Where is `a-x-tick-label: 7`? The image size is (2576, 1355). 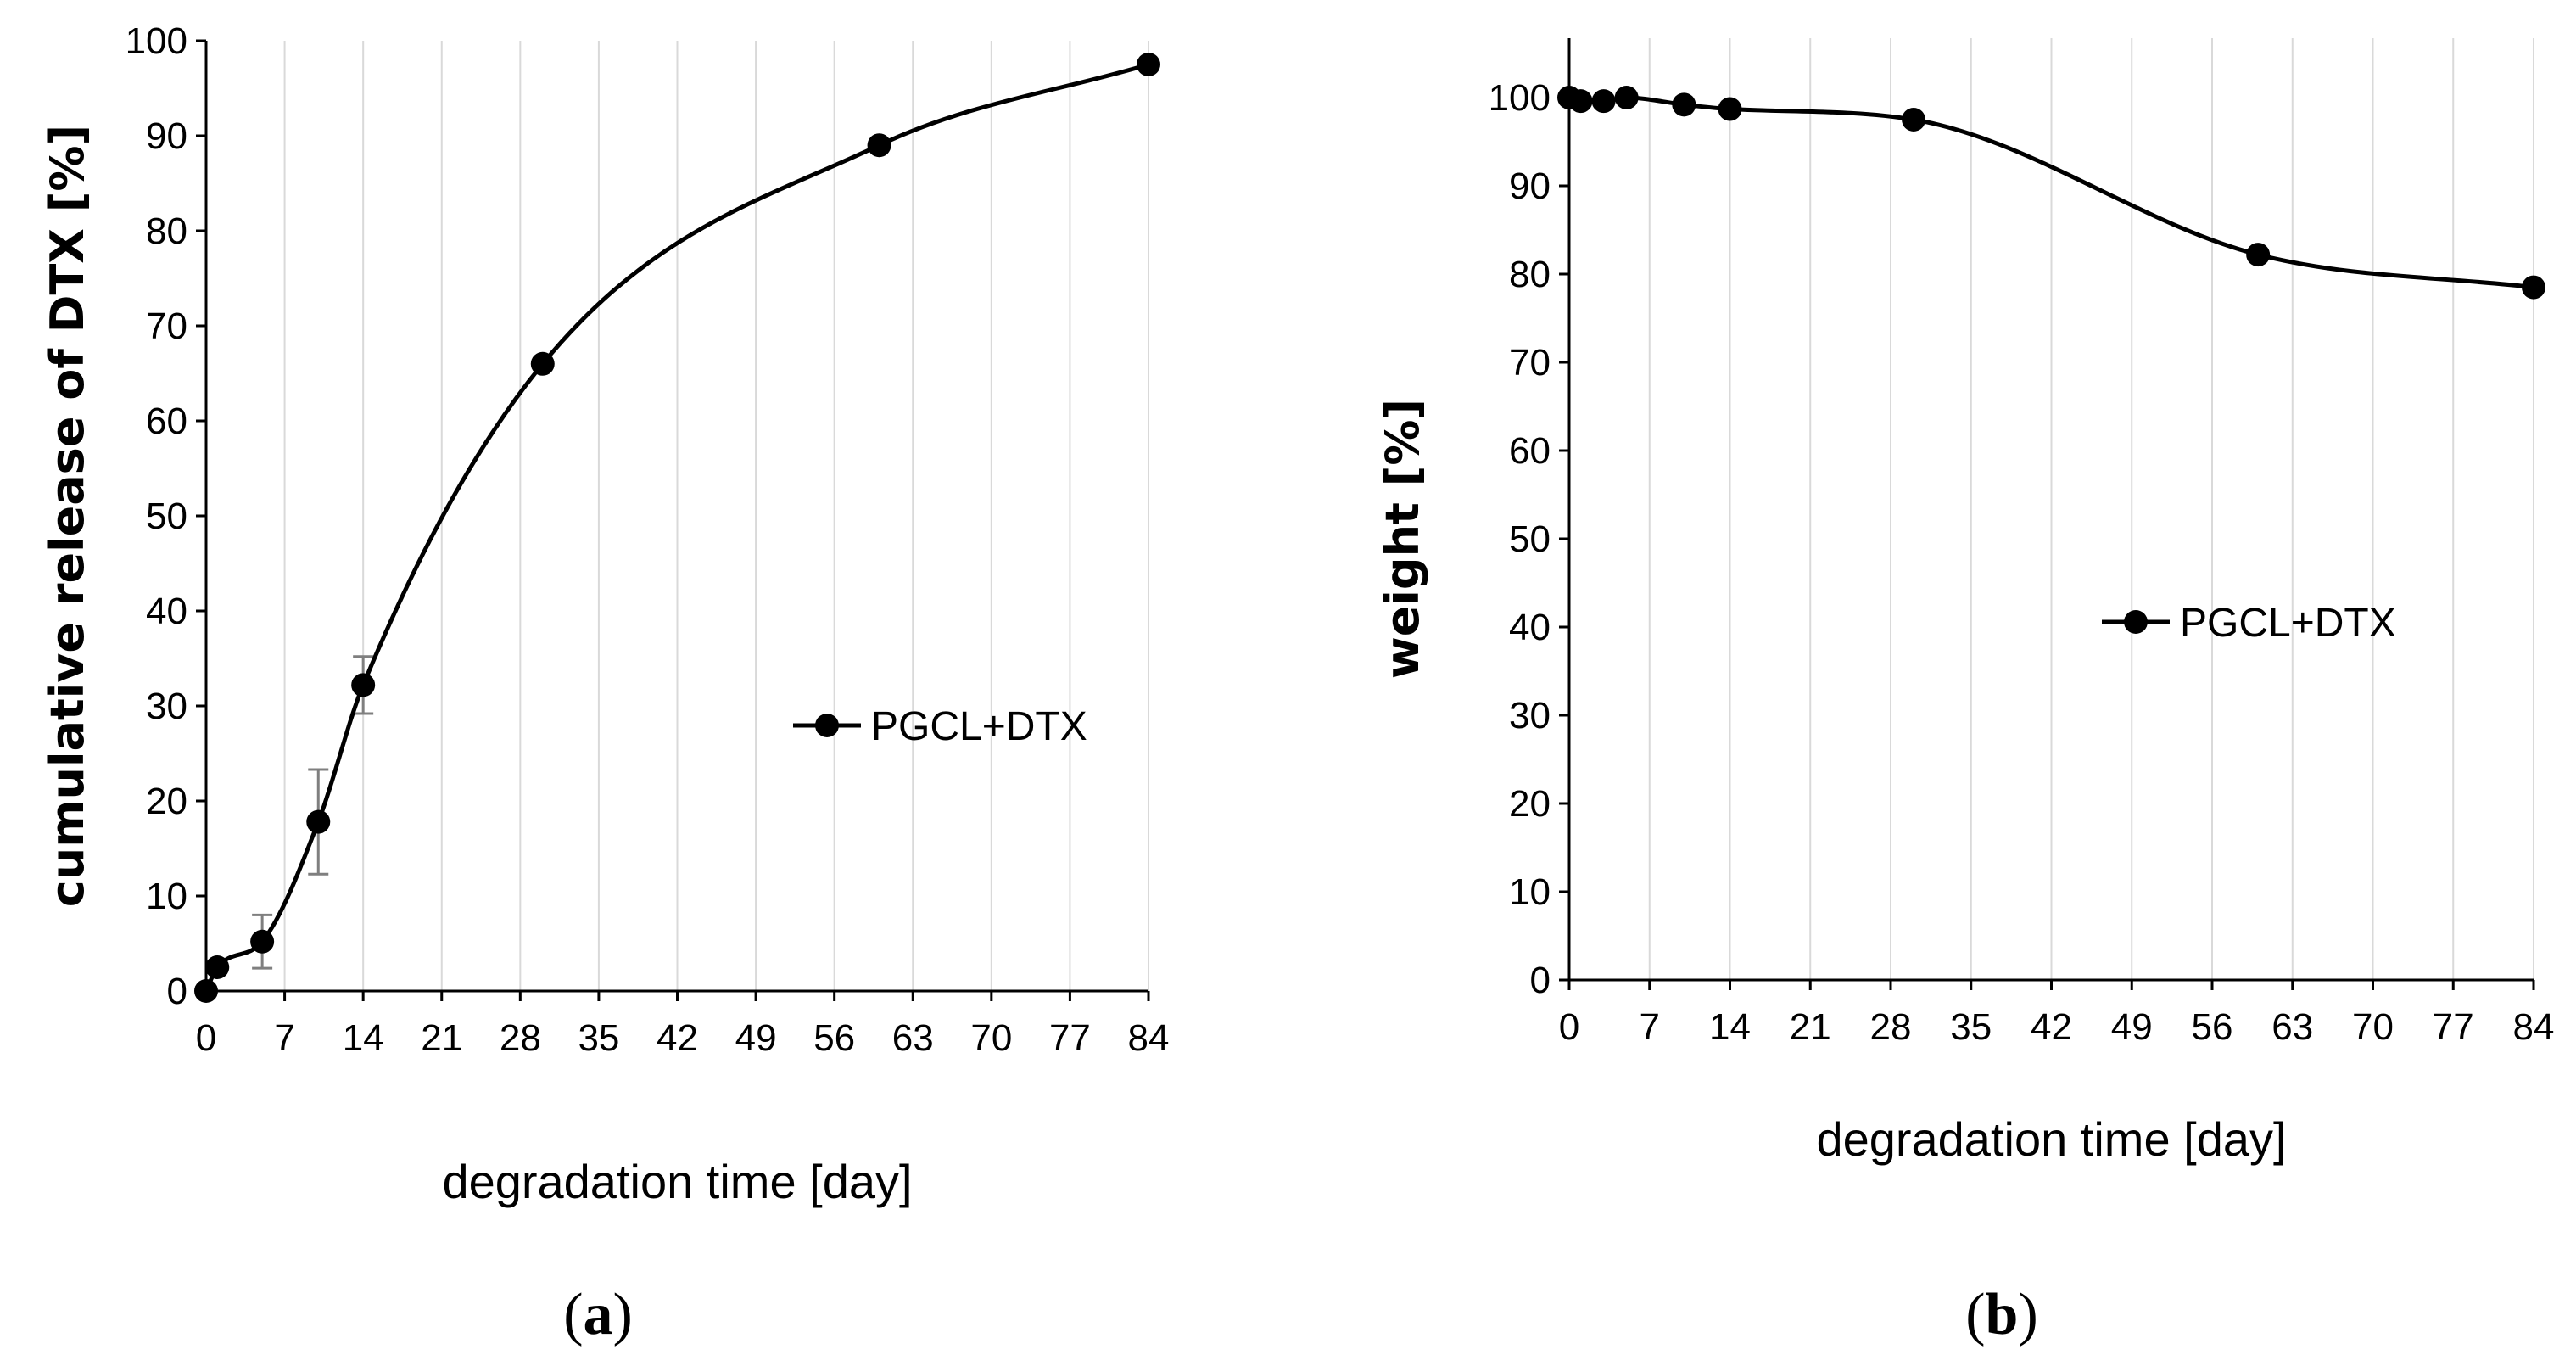
a-x-tick-label: 7 is located at coordinates (284, 1038).